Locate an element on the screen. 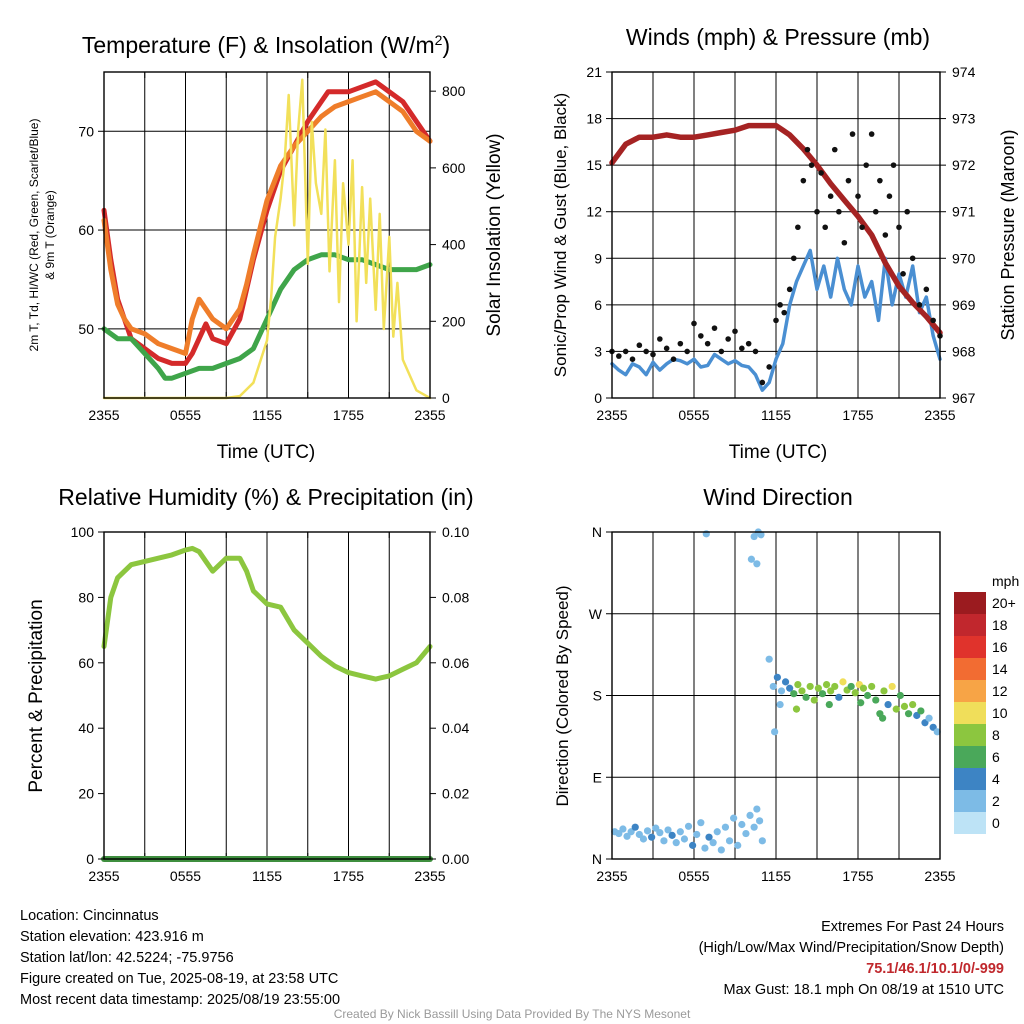  latlon-text: Station lat/lon: 42.5224; -75.9756 is located at coordinates (127, 958).